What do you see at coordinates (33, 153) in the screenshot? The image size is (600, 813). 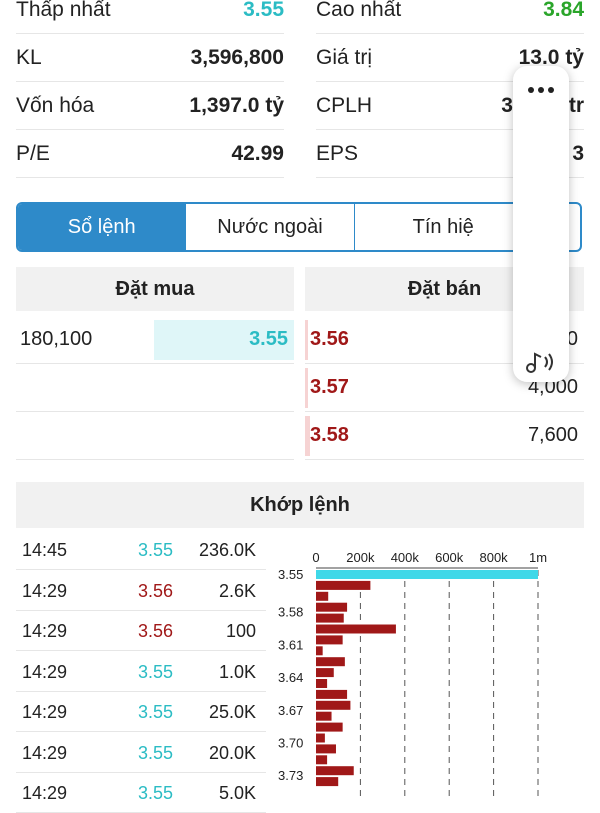 I see `stat-label: P/E` at bounding box center [33, 153].